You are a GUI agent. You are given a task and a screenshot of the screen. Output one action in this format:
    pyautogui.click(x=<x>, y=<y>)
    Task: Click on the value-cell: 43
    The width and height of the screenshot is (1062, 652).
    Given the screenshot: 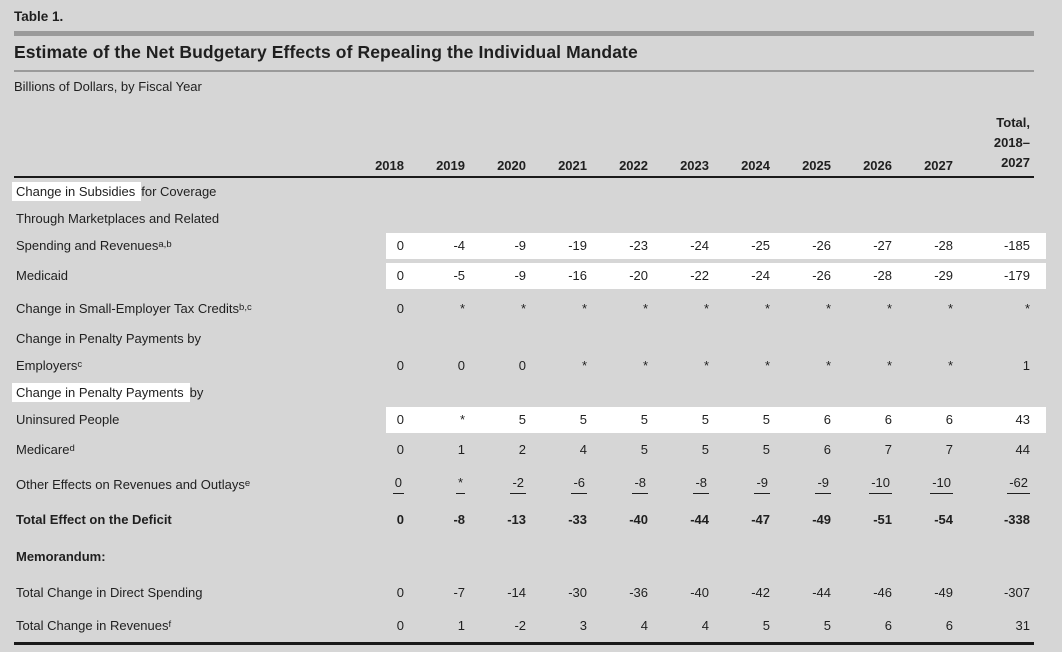 What is the action you would take?
    pyautogui.click(x=995, y=419)
    